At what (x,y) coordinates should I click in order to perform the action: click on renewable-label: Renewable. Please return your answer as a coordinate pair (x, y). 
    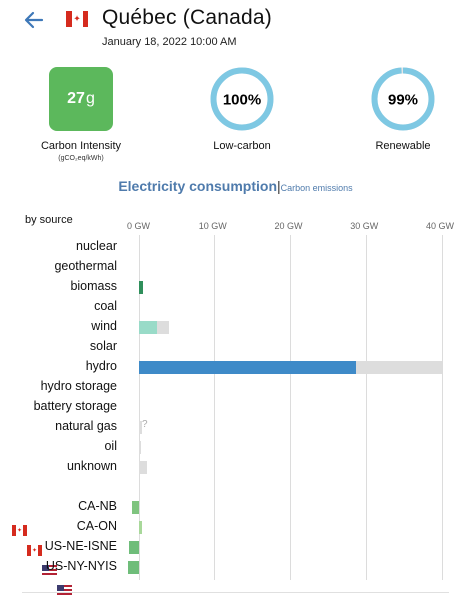
    Looking at the image, I should click on (403, 146).